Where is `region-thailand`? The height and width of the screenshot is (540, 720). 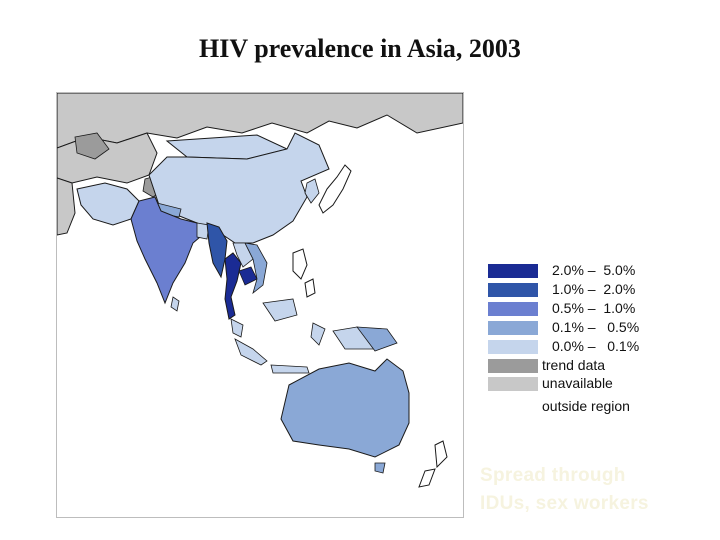 region-thailand is located at coordinates (233, 286).